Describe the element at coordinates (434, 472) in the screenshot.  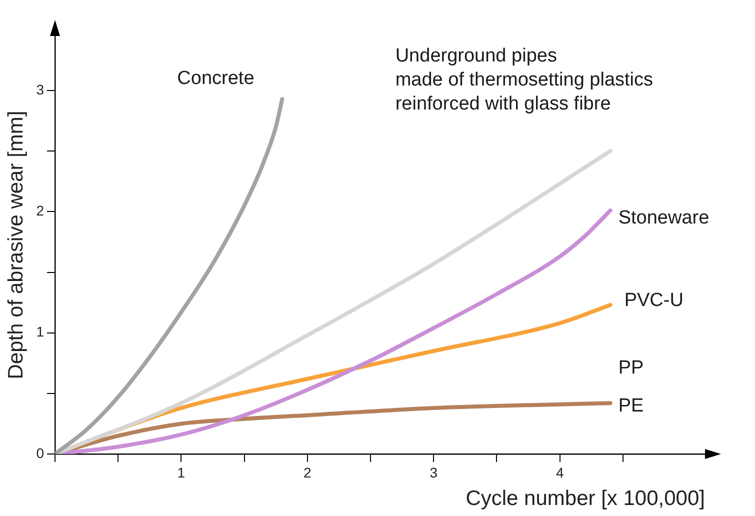
I see `x-tick-label: 3` at that location.